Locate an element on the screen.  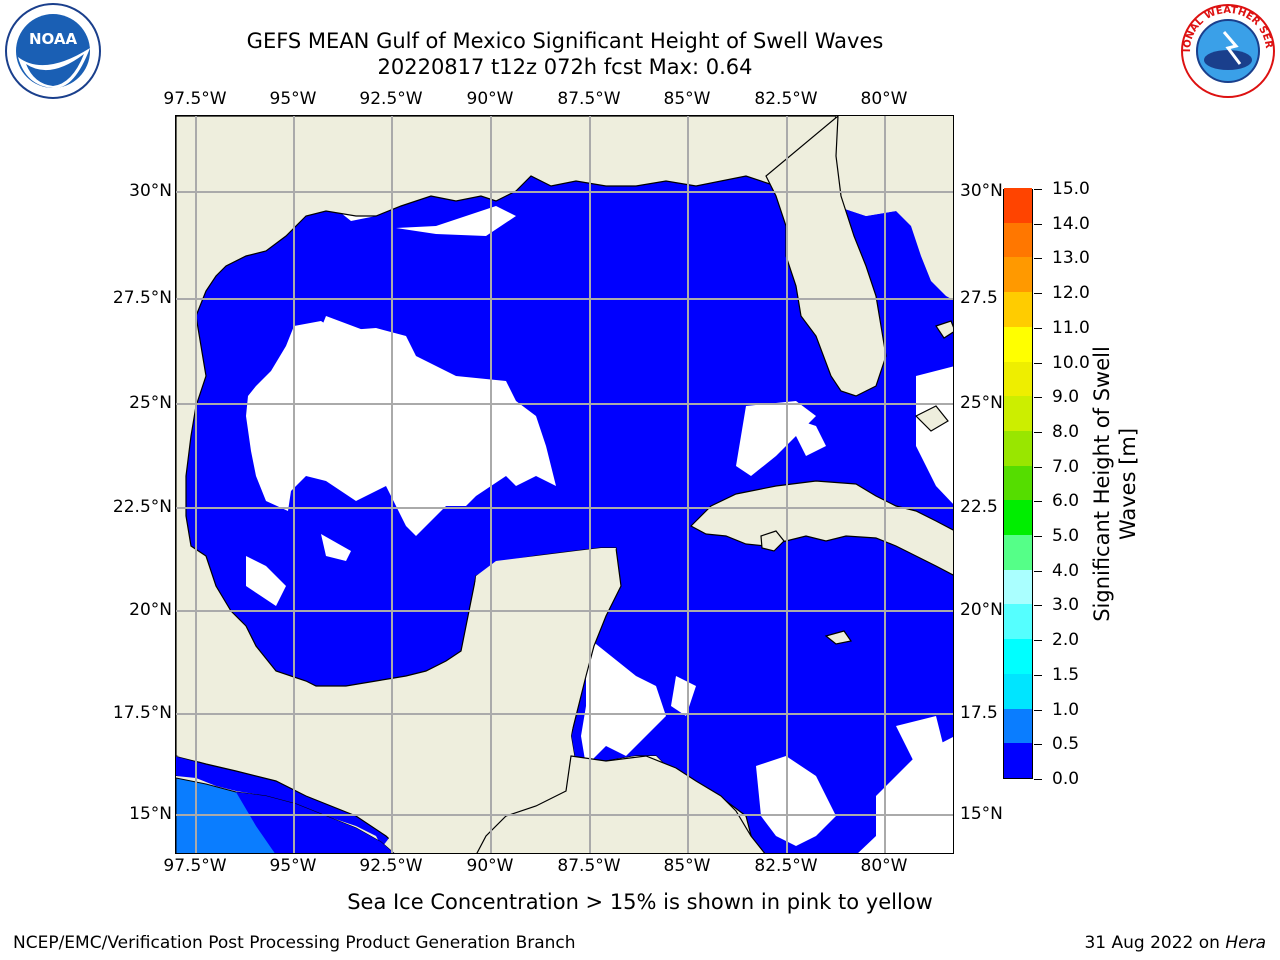
lat-label: 17.5°N is located at coordinates (142, 713).